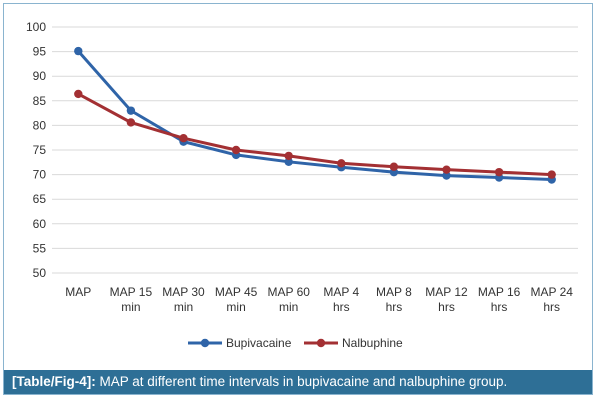 This screenshot has width=598, height=400. I want to click on x-tick-label-3: MAP 45 min, so click(236, 299).